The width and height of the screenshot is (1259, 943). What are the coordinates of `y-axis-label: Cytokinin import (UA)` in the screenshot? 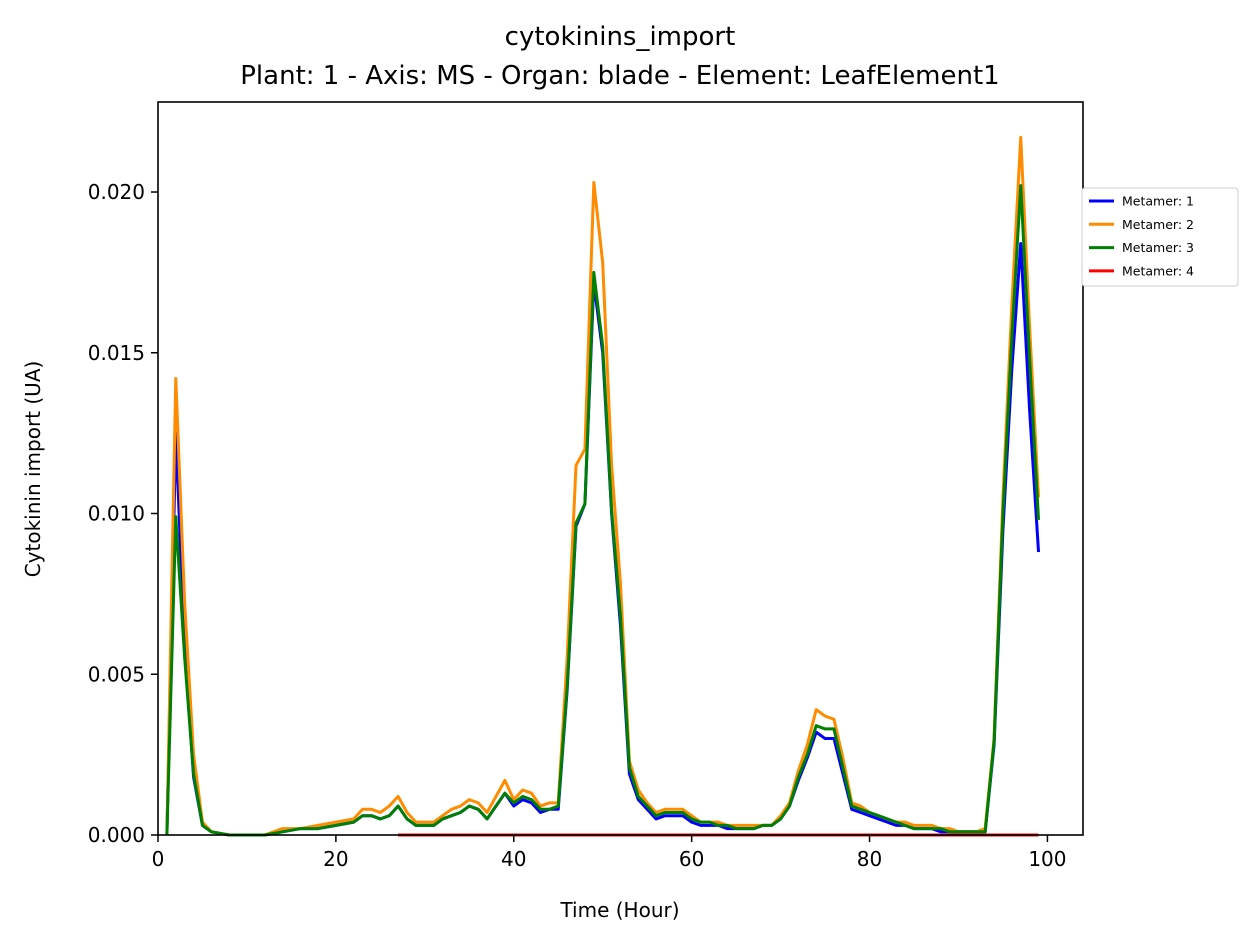 It's located at (33, 469).